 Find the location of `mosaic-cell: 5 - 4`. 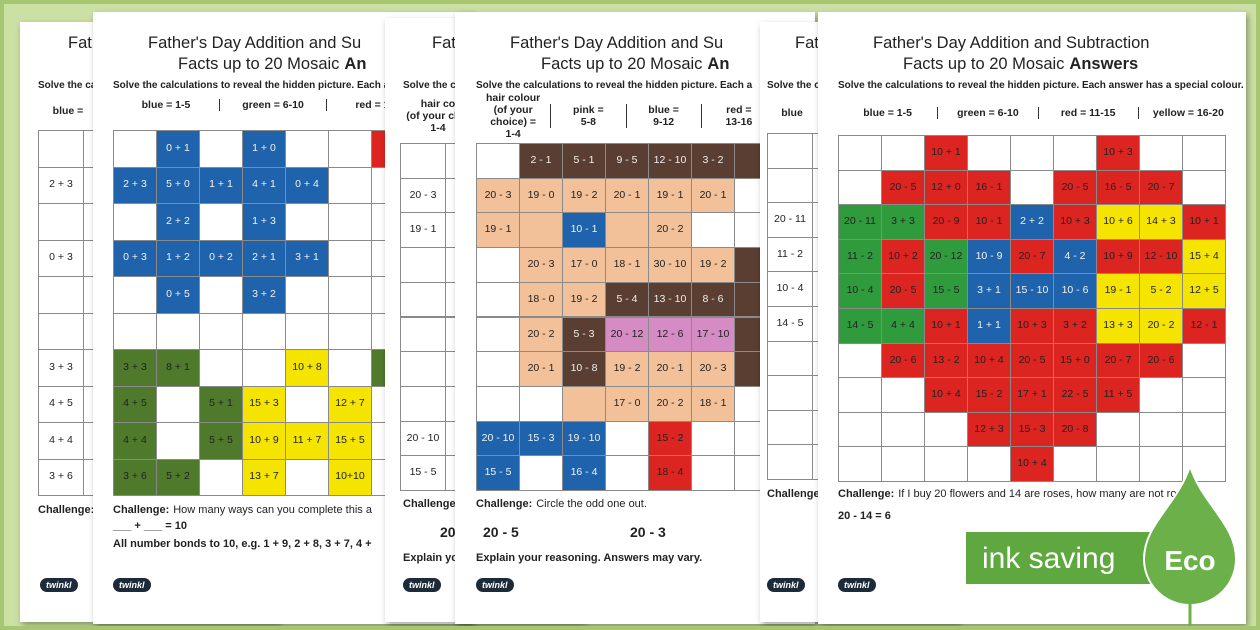

mosaic-cell: 5 - 4 is located at coordinates (627, 299).